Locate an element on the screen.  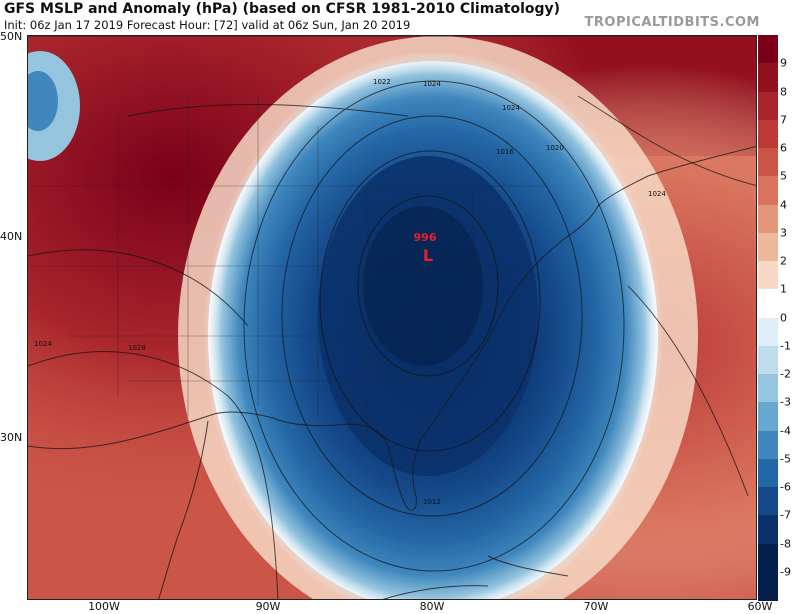
isobar-label: 1012 is located at coordinates (432, 502).